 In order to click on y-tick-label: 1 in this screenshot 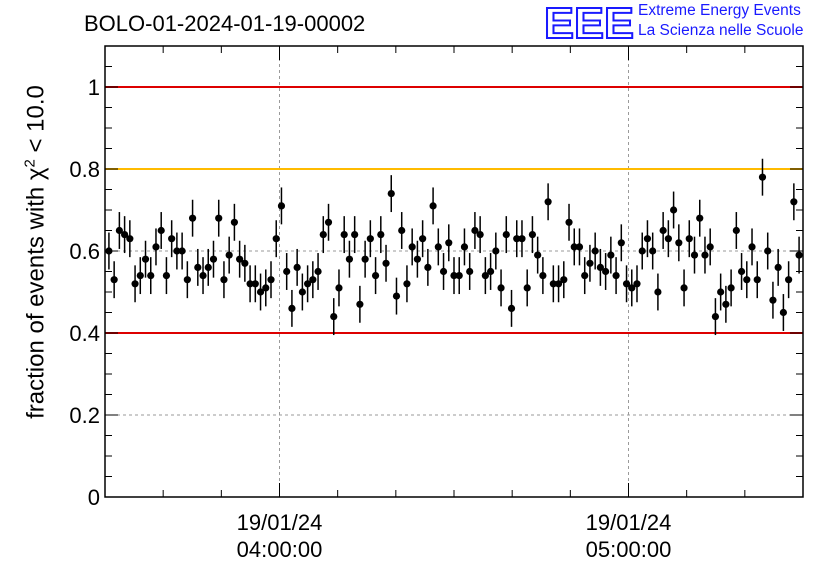, I will do `click(94, 87)`.